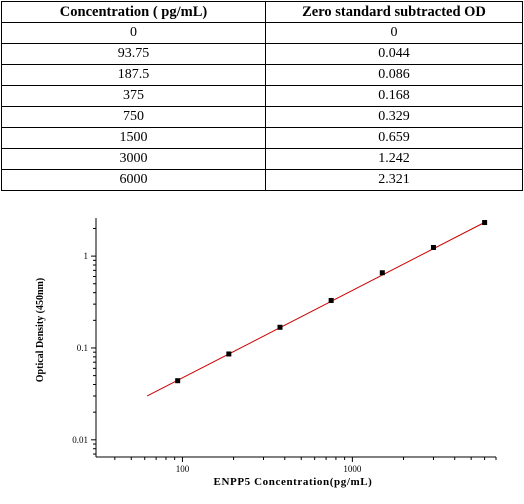 The width and height of the screenshot is (524, 504). I want to click on od-cell: 0.329, so click(394, 117).